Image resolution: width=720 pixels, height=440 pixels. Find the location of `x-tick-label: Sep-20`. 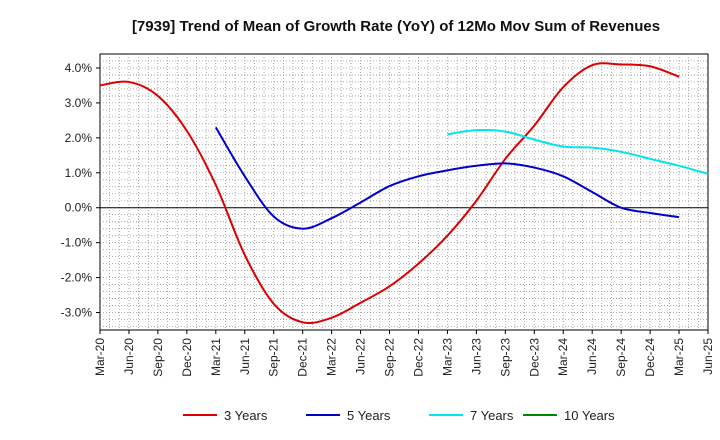

x-tick-label: Sep-20 is located at coordinates (158, 357).